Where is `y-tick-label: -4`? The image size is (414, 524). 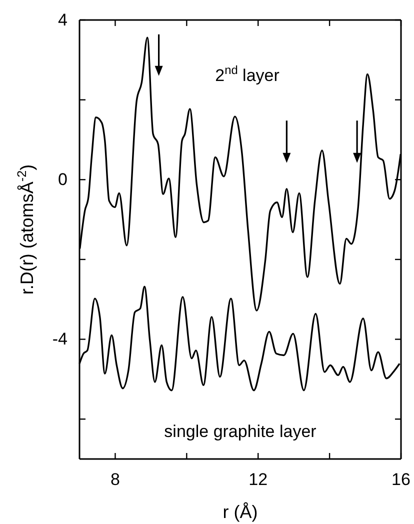
y-tick-label: -4 is located at coordinates (60, 339).